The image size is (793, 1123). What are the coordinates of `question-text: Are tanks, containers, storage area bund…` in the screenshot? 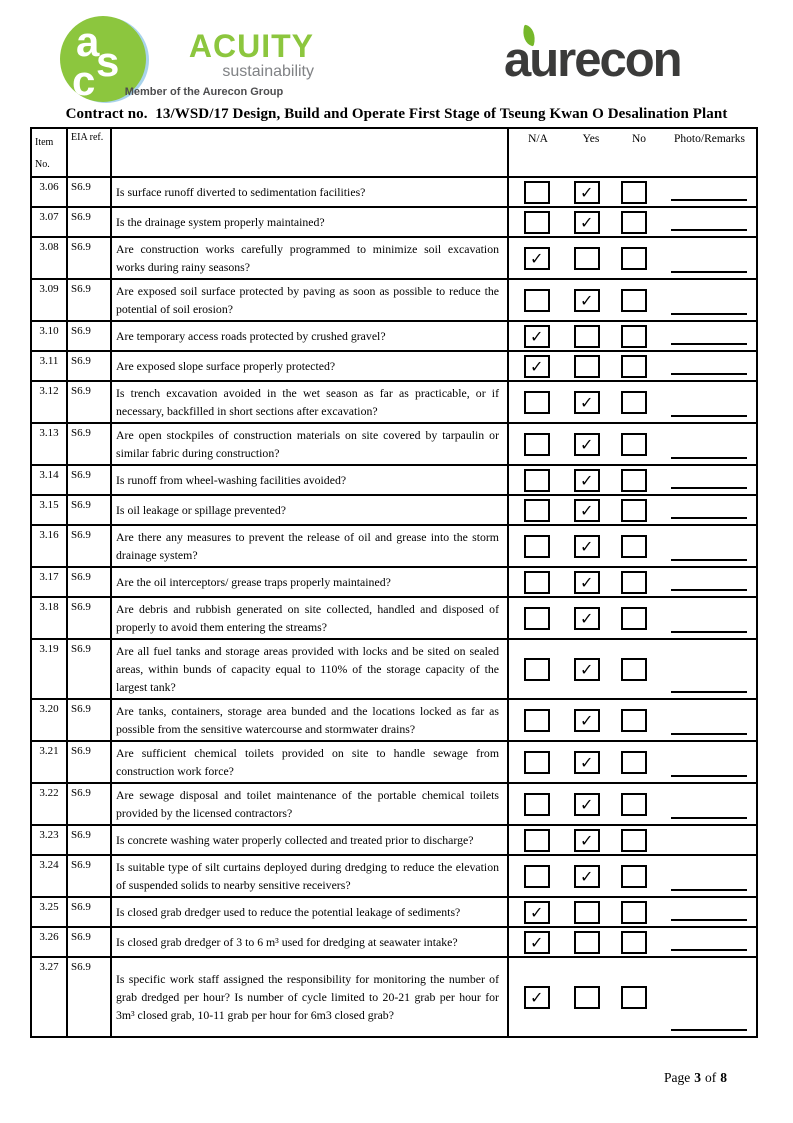 It's located at (307, 720).